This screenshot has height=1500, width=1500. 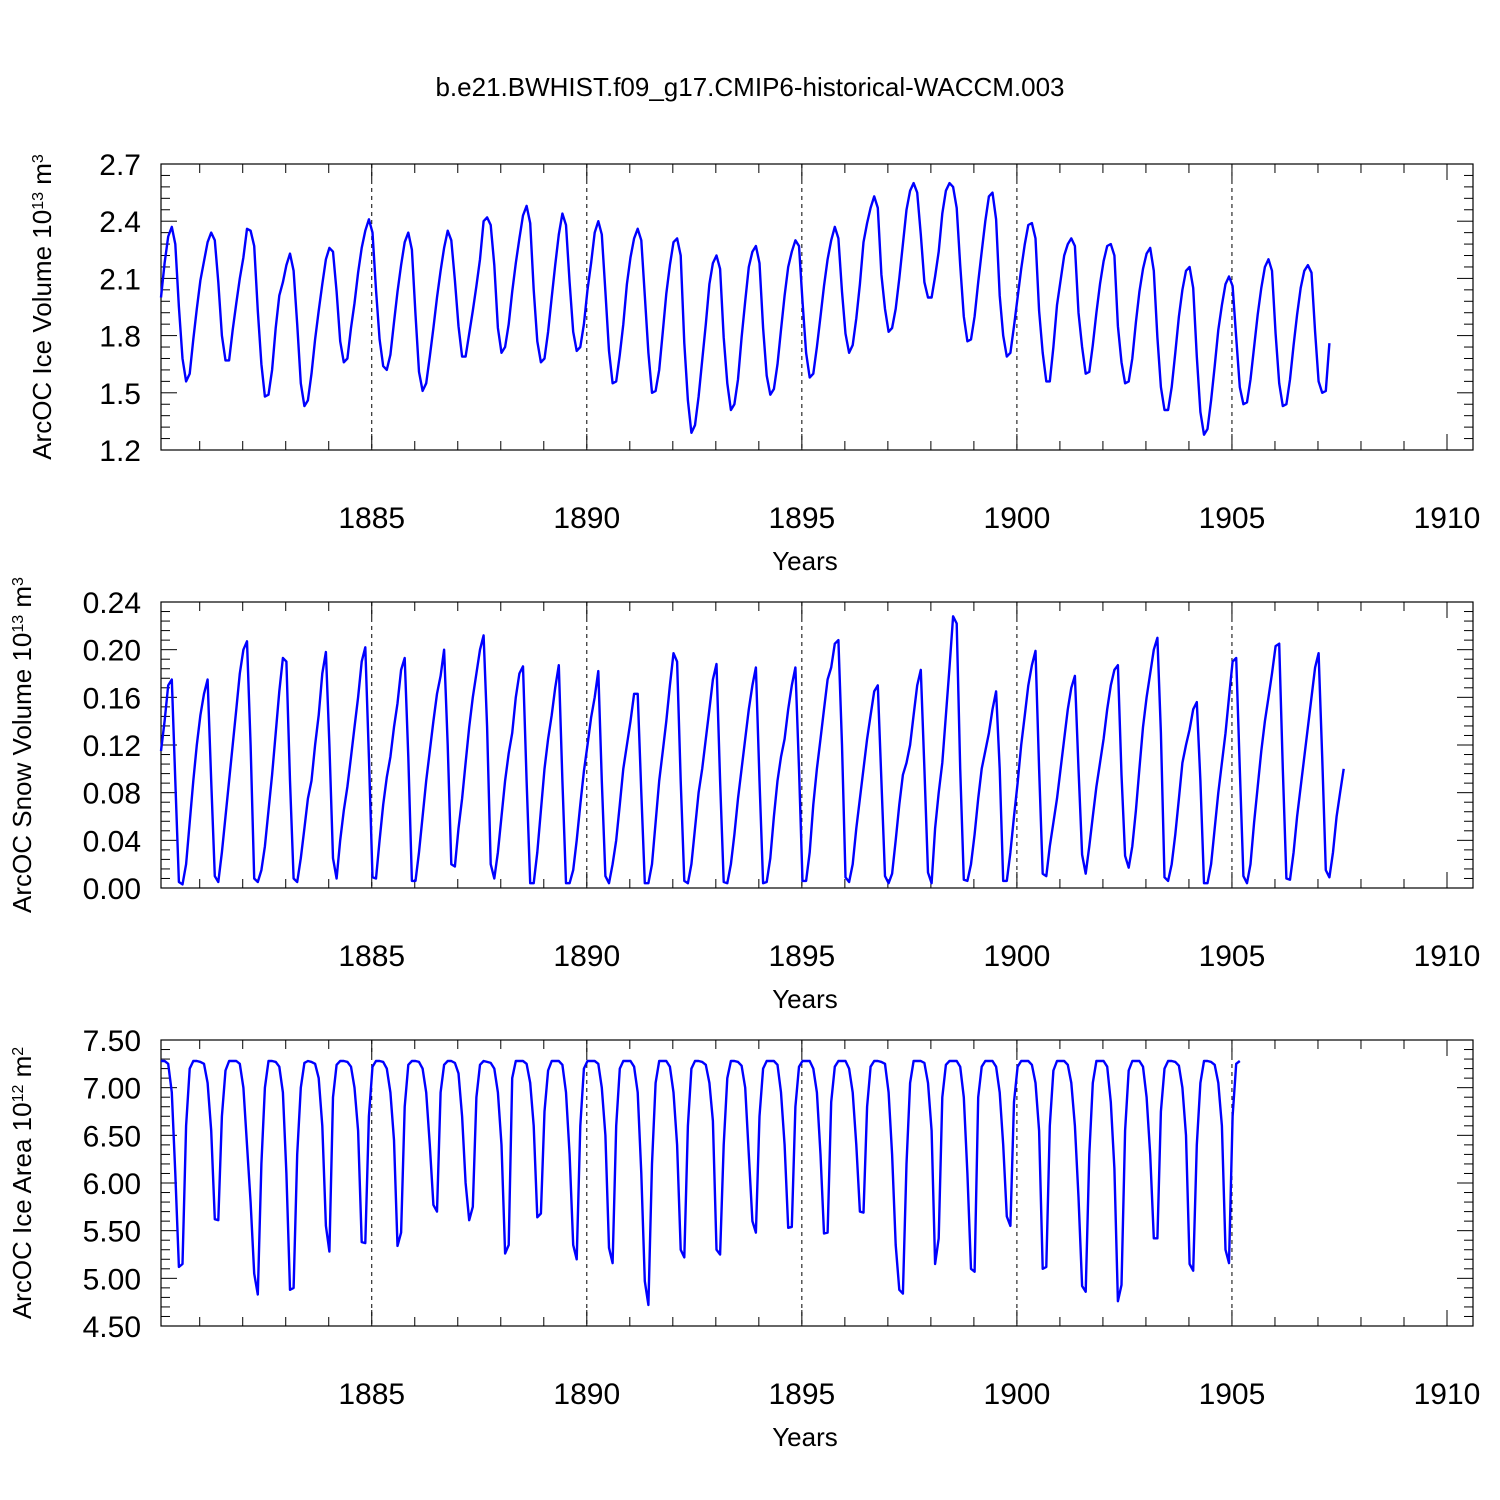 I want to click on y-tick-label: 6.00, so click(x=112, y=1184).